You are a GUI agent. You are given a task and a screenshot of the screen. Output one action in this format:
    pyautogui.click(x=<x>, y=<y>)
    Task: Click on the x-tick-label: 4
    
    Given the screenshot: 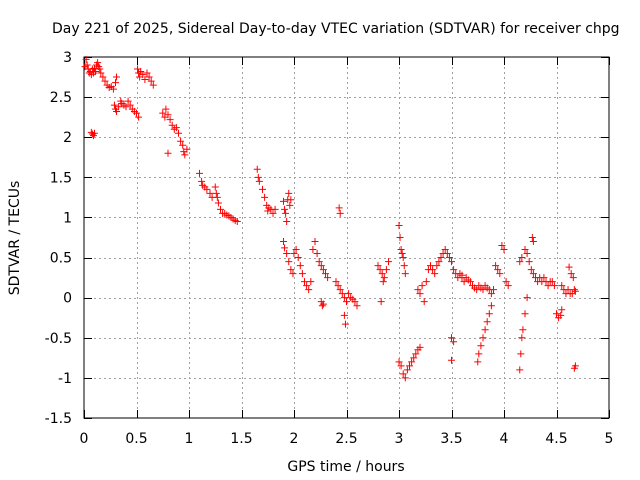 What is the action you would take?
    pyautogui.click(x=504, y=439)
    